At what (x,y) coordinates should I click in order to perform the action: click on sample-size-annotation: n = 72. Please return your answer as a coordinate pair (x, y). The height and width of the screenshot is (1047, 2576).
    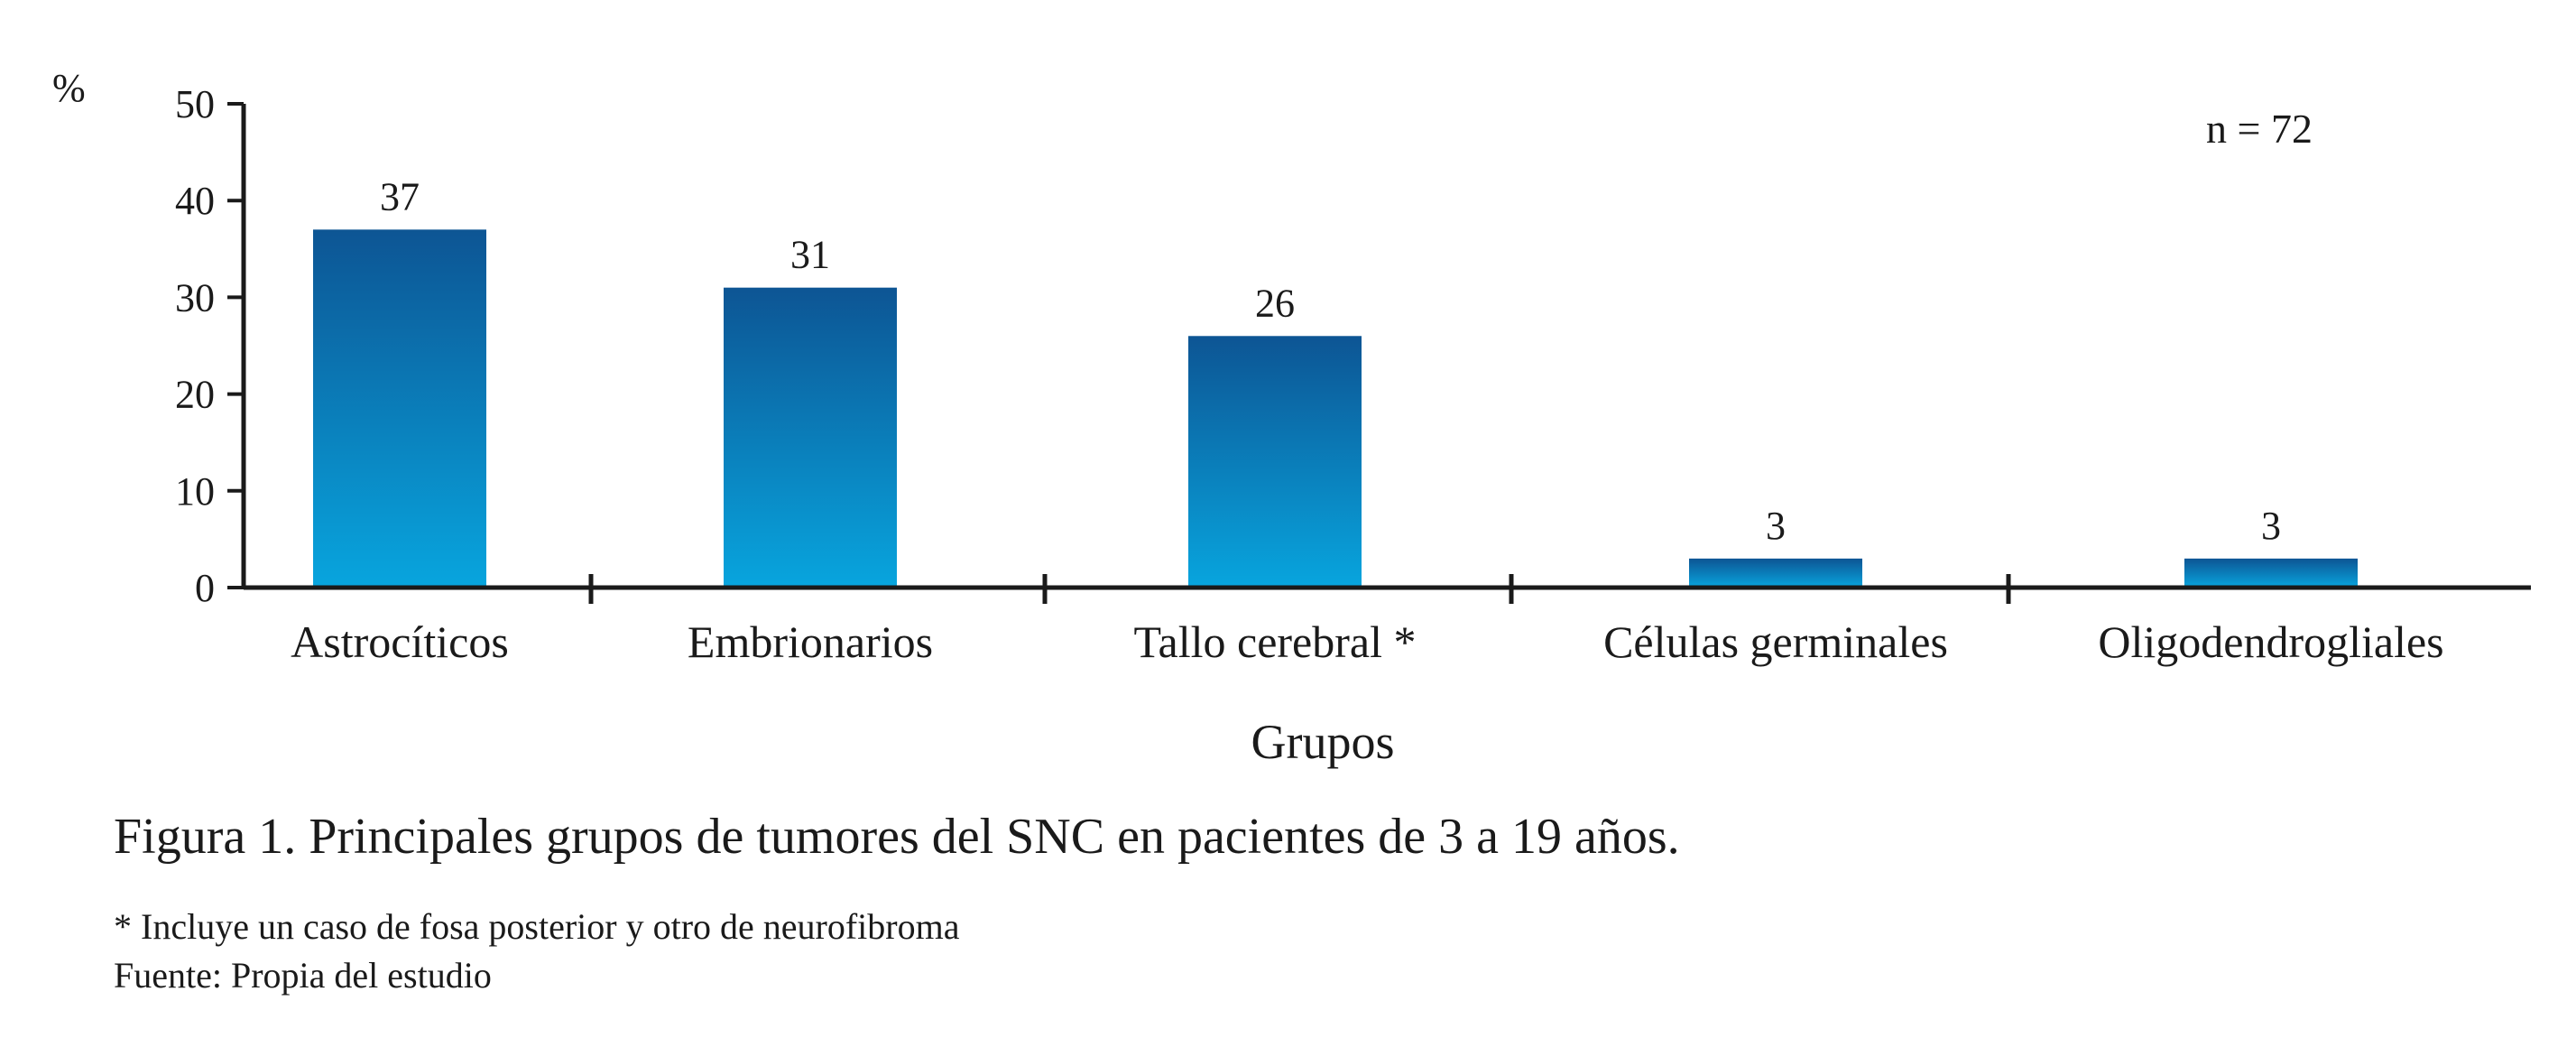
    Looking at the image, I should click on (2259, 129).